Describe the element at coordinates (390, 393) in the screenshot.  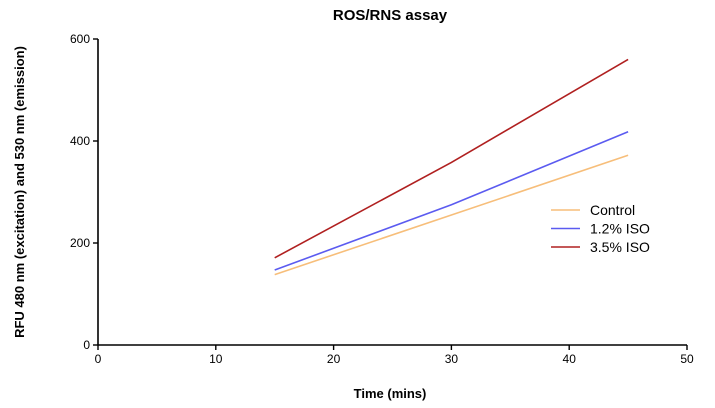
I see `x-axis-label: Time (mins)` at that location.